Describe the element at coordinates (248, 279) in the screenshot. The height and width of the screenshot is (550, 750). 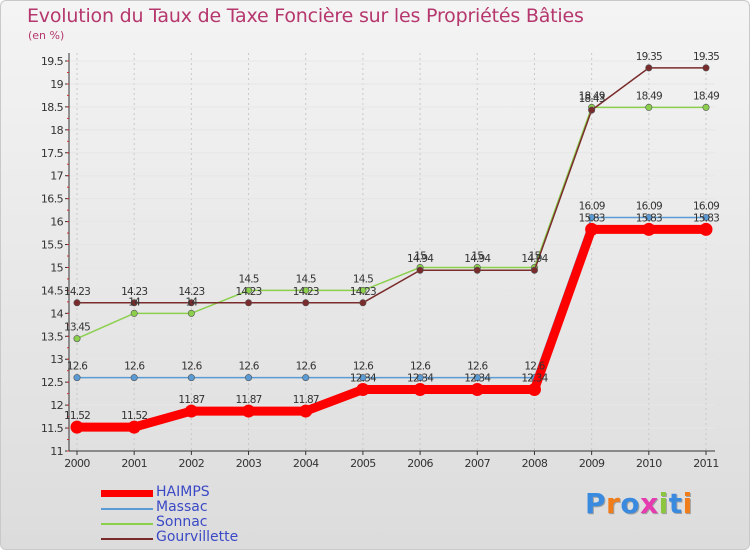
I see `data-label-sonnac: 14.5` at that location.